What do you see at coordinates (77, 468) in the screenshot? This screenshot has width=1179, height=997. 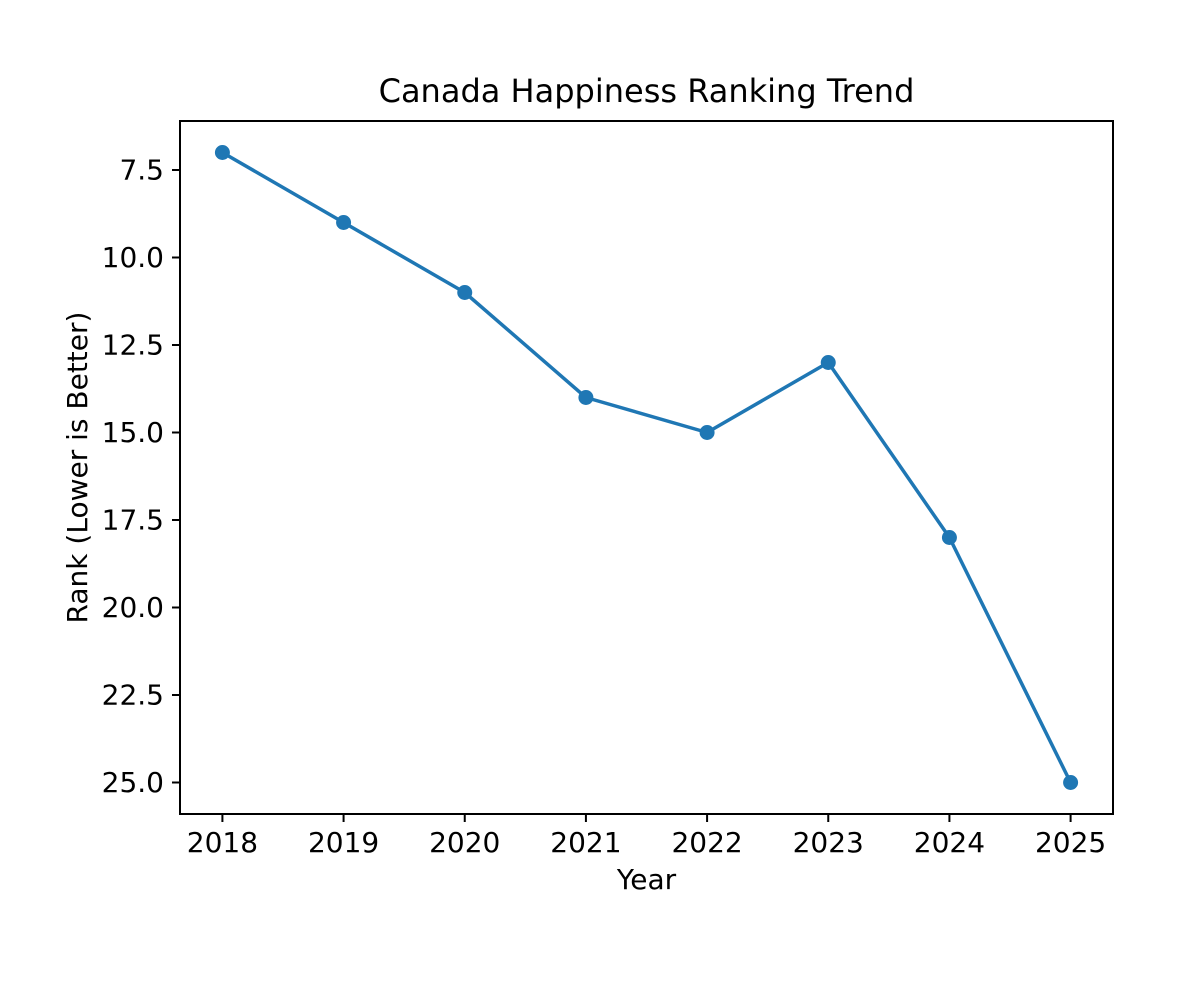 I see `y-axis-label: Rank (Lower is Better)` at bounding box center [77, 468].